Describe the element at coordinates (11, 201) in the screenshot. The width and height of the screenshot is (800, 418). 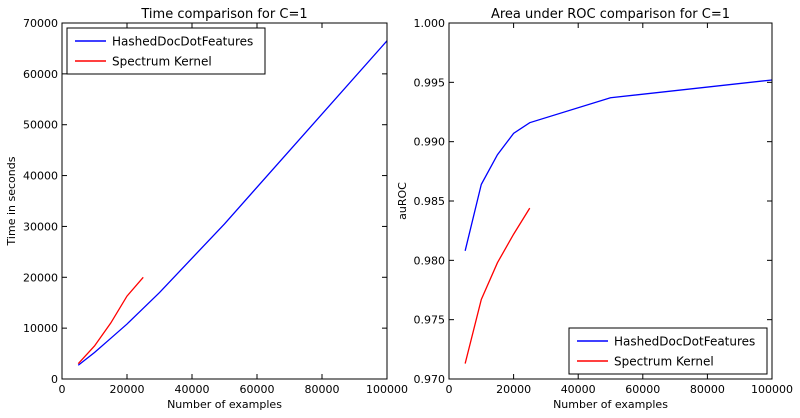
I see `time-chart-ylabel: Time in seconds` at that location.